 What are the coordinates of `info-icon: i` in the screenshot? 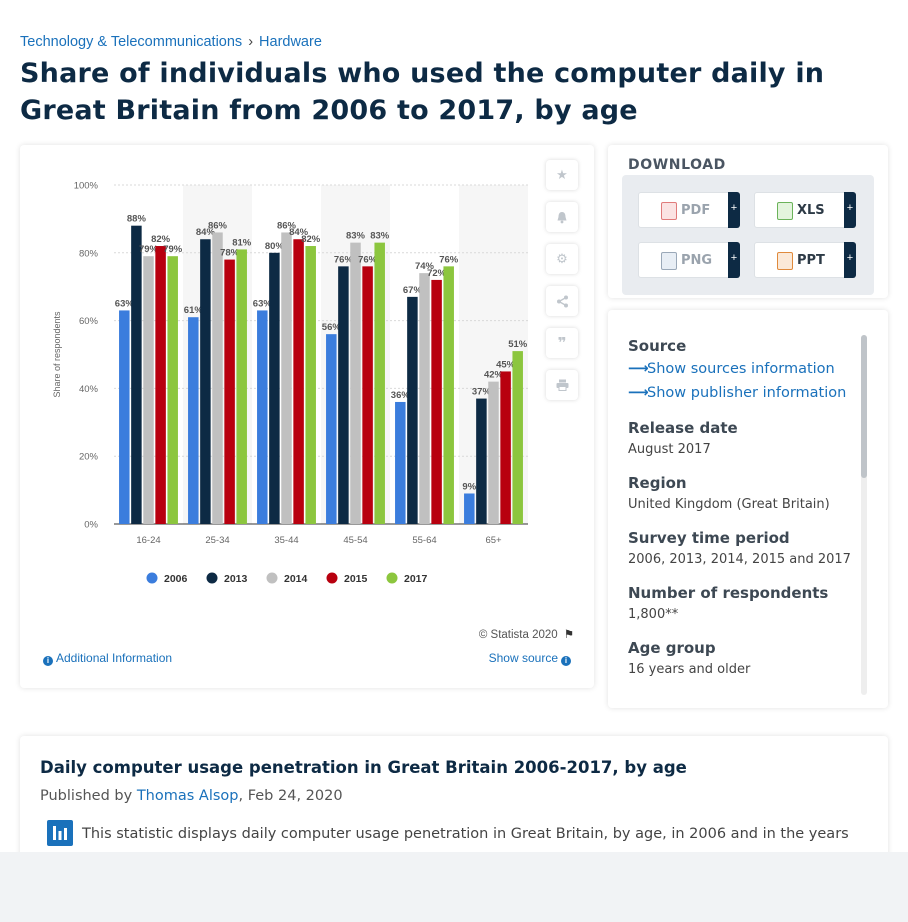 It's located at (566, 661).